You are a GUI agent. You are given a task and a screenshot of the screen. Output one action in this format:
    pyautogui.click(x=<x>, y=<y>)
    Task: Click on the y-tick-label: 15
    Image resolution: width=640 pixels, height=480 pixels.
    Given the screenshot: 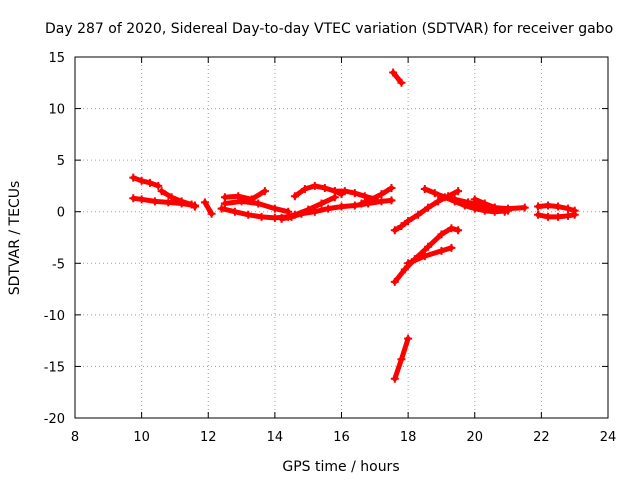 What is the action you would take?
    pyautogui.click(x=56, y=58)
    